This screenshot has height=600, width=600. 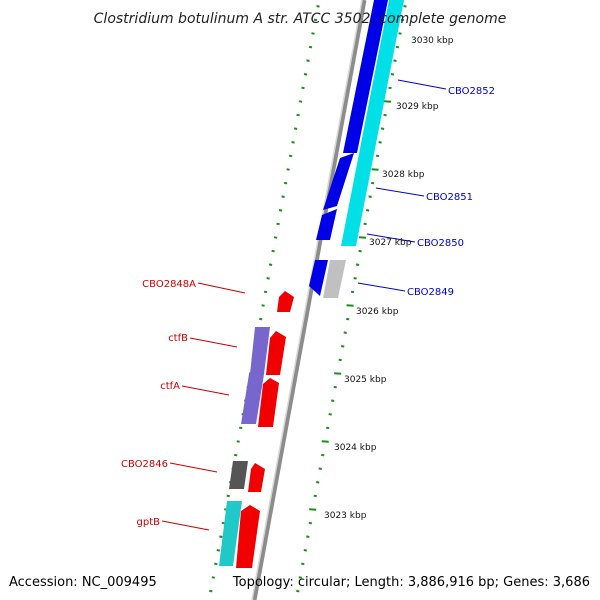 I want to click on gene-label-cbo2846: CBO2846, so click(x=144, y=464).